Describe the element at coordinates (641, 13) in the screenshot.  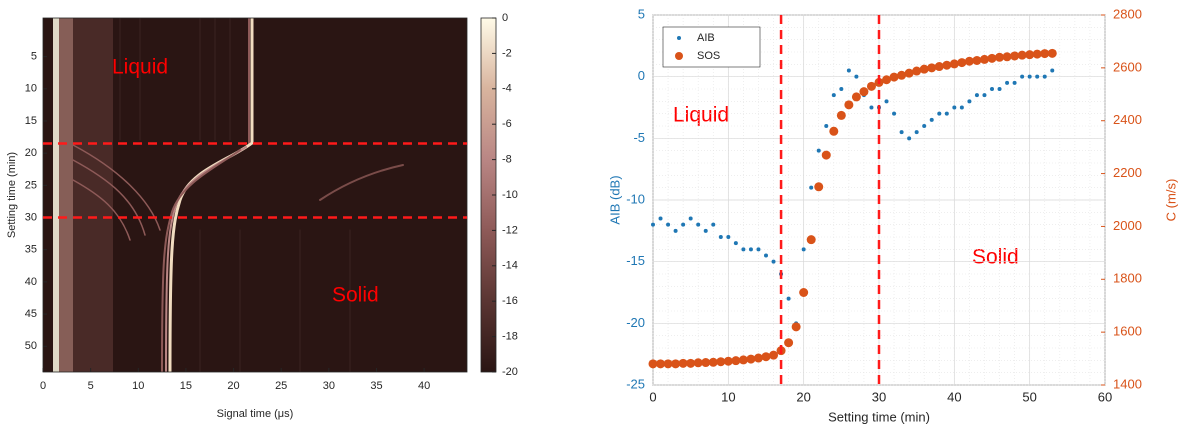
I see `y-tick-label: 5` at that location.